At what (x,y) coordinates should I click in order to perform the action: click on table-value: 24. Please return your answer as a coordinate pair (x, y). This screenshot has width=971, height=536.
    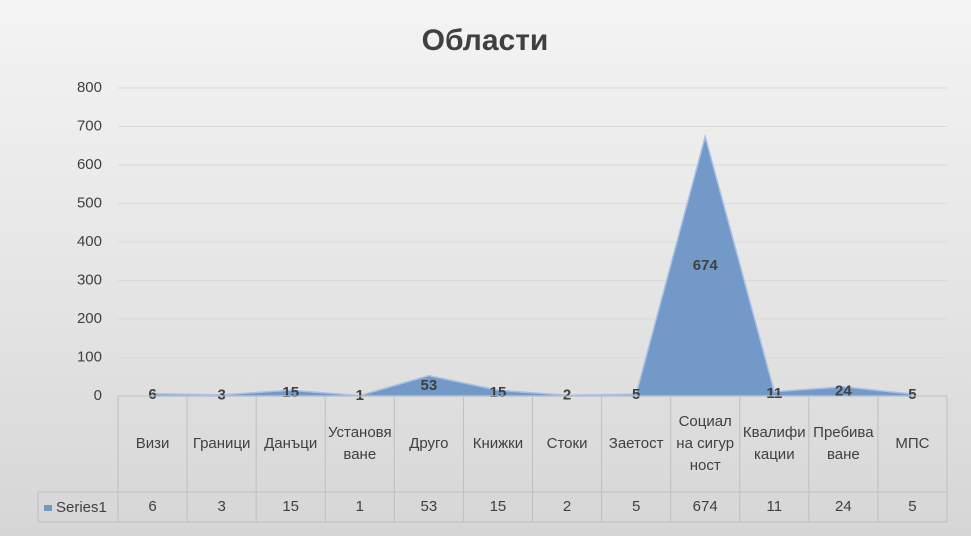
    Looking at the image, I should click on (843, 506).